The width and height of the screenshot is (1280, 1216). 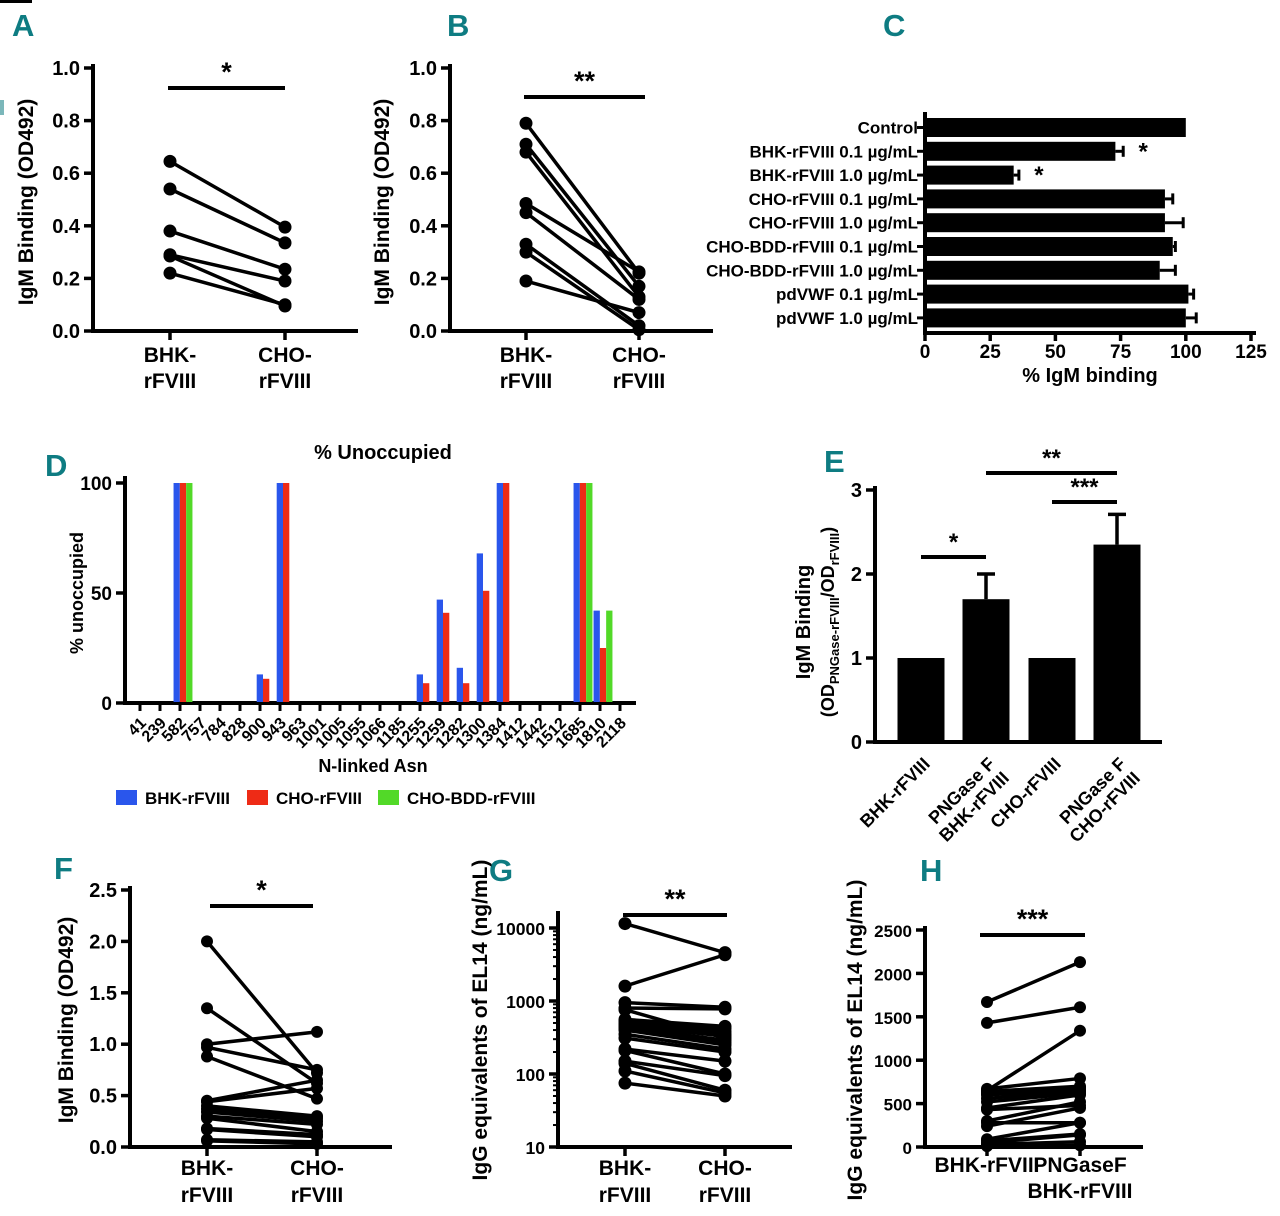 I want to click on svg-text: 75, so click(x=1121, y=352).